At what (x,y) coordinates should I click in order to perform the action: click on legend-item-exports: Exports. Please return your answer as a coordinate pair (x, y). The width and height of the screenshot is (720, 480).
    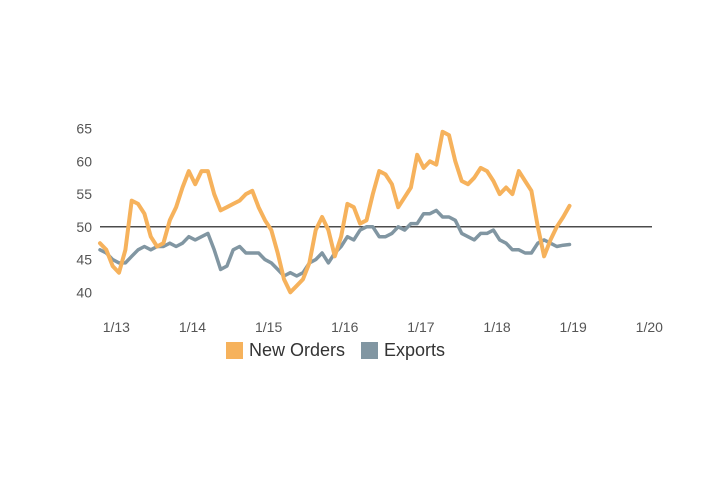
    Looking at the image, I should click on (403, 350).